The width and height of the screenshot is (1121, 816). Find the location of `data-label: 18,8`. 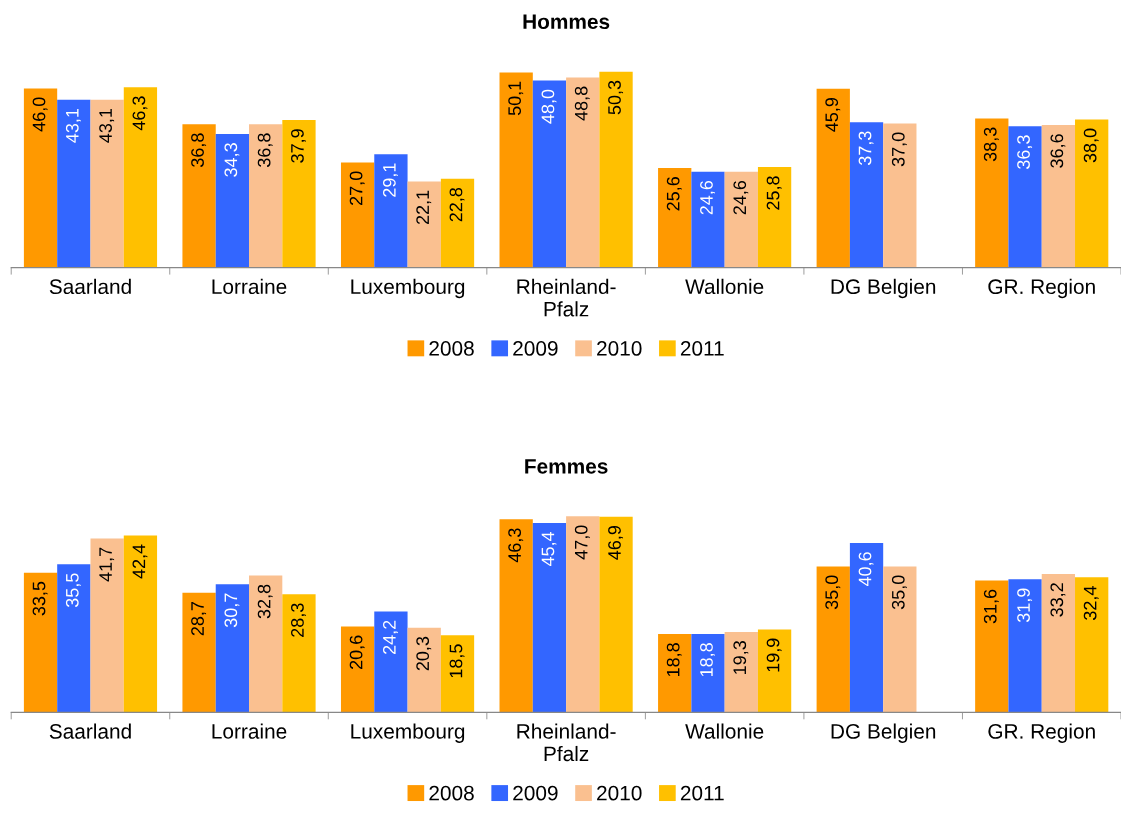

data-label: 18,8 is located at coordinates (674, 660).